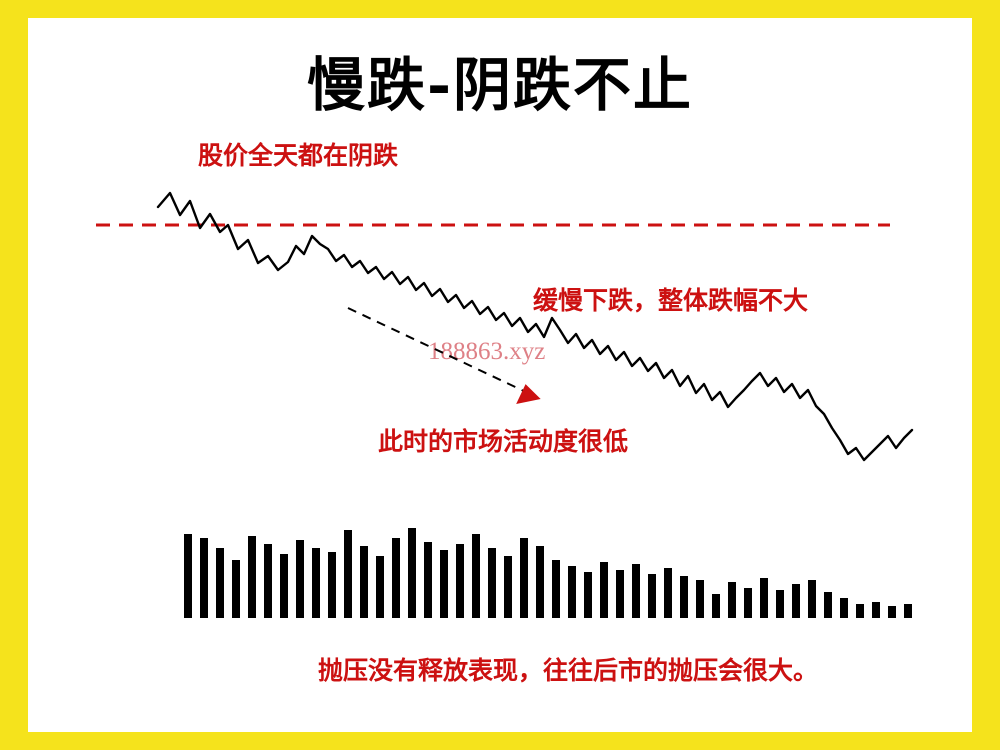 The height and width of the screenshot is (750, 1000). Describe the element at coordinates (298, 156) in the screenshot. I see `annotation-top-left: 股价全天都在阴跌` at that location.